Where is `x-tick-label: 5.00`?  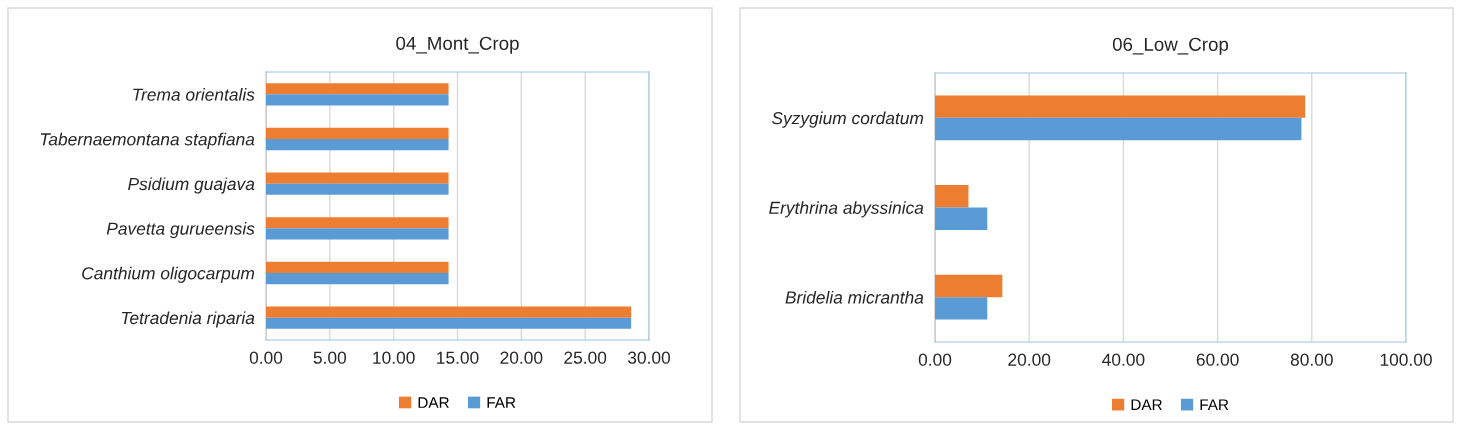
x-tick-label: 5.00 is located at coordinates (330, 357).